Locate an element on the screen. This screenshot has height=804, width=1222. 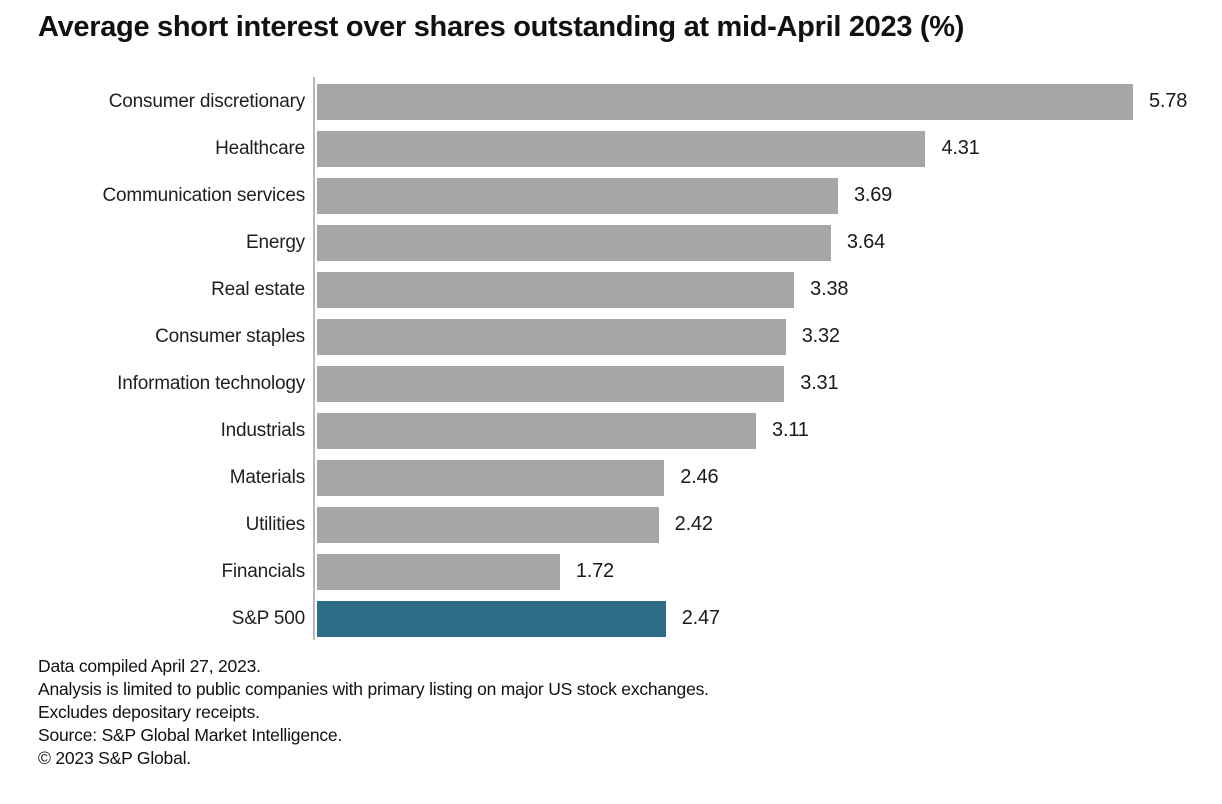
chart-row: Energy 3.64 is located at coordinates (618, 242).